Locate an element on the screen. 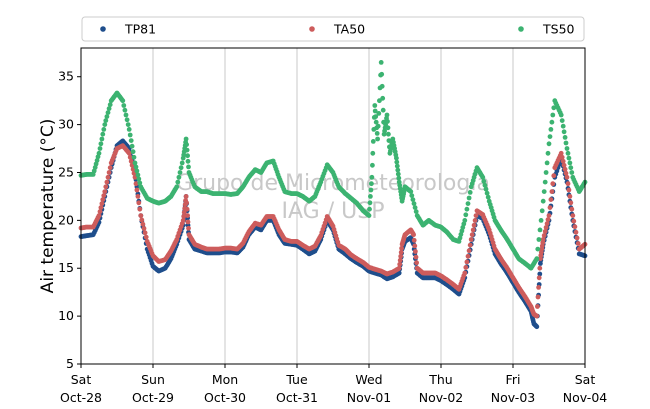 The height and width of the screenshot is (409, 650). x-tick-date-3: Oct-31 is located at coordinates (297, 397).